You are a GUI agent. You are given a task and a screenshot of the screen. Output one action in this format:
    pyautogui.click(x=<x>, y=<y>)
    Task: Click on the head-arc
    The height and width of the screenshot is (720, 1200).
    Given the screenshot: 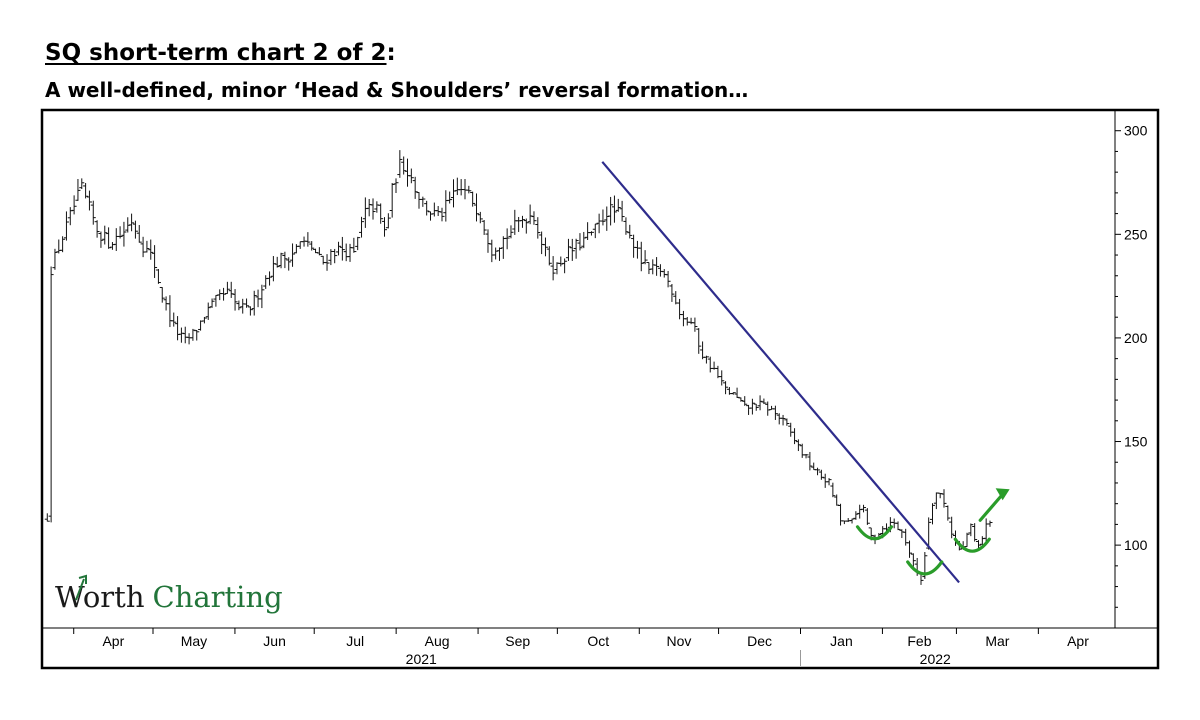 What is the action you would take?
    pyautogui.click(x=925, y=568)
    